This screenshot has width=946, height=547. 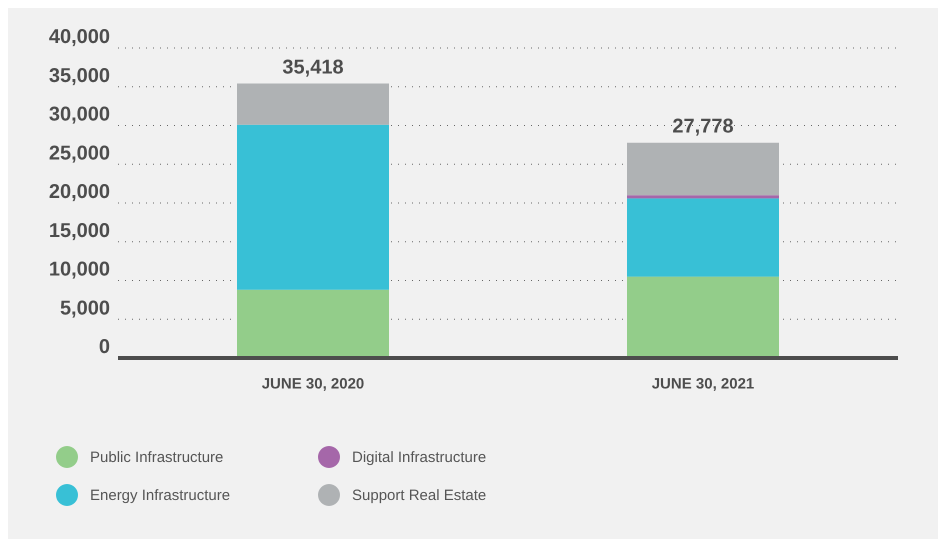 I want to click on legend-label: Support Real Estate, so click(x=419, y=495).